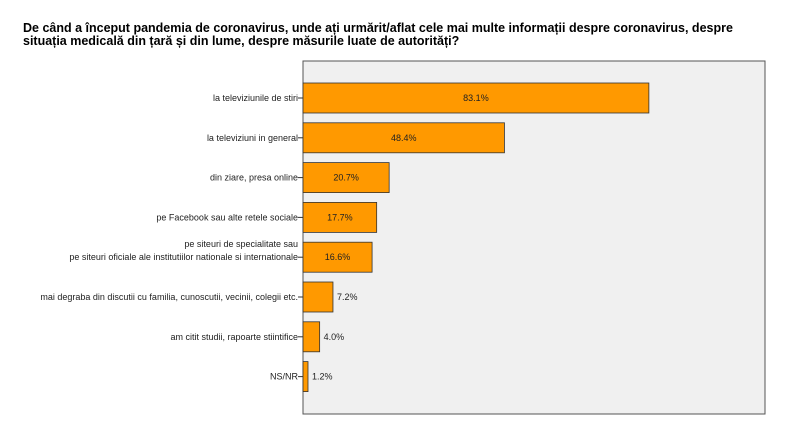 The height and width of the screenshot is (432, 800). I want to click on category-label: din ziare, presa online, so click(254, 178).